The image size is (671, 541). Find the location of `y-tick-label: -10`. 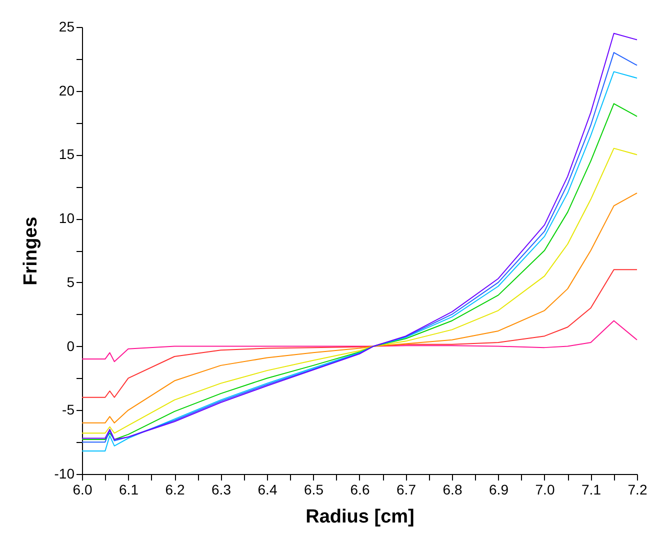

y-tick-label: -10 is located at coordinates (64, 474).